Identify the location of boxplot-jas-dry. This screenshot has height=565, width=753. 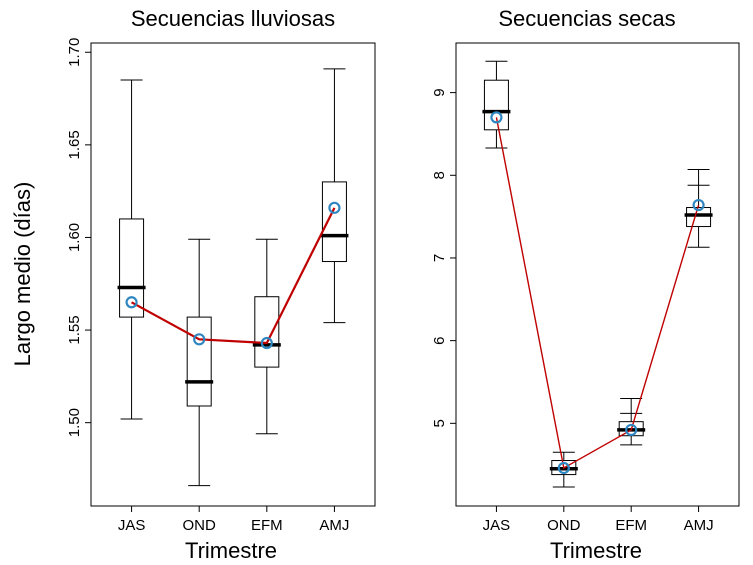
(496, 104).